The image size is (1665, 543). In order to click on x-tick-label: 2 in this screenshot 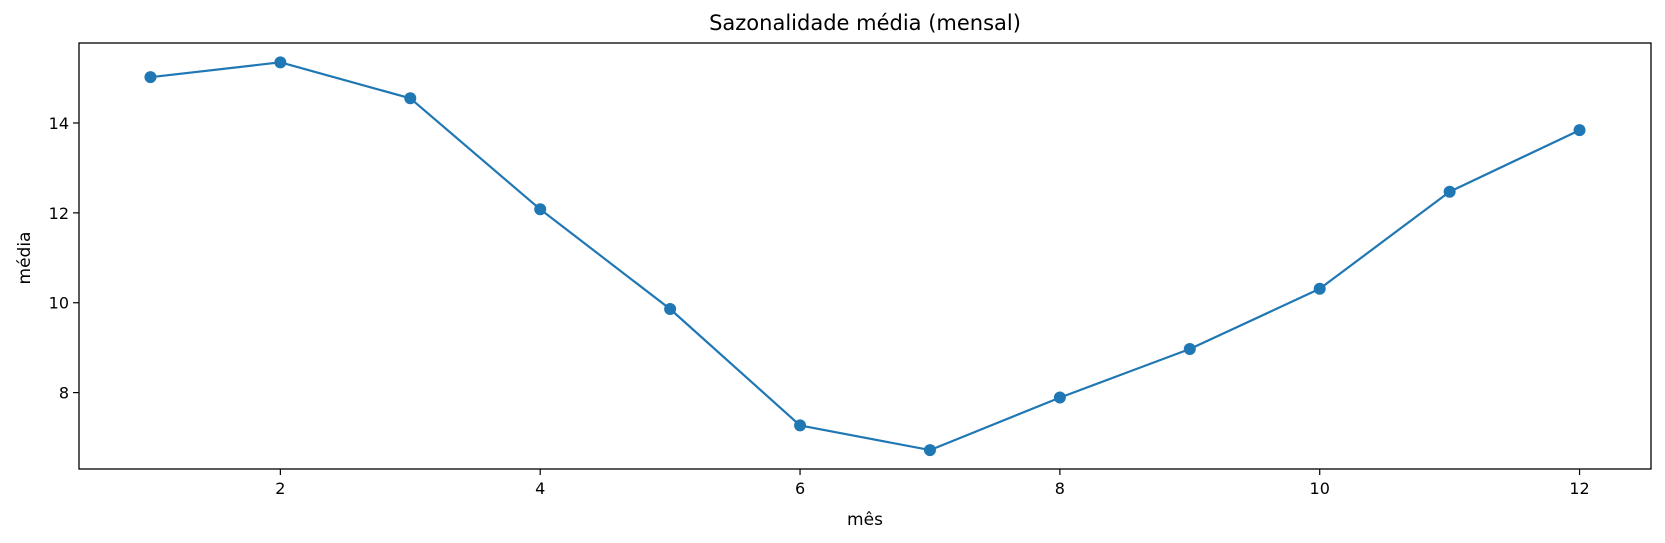, I will do `click(280, 488)`.